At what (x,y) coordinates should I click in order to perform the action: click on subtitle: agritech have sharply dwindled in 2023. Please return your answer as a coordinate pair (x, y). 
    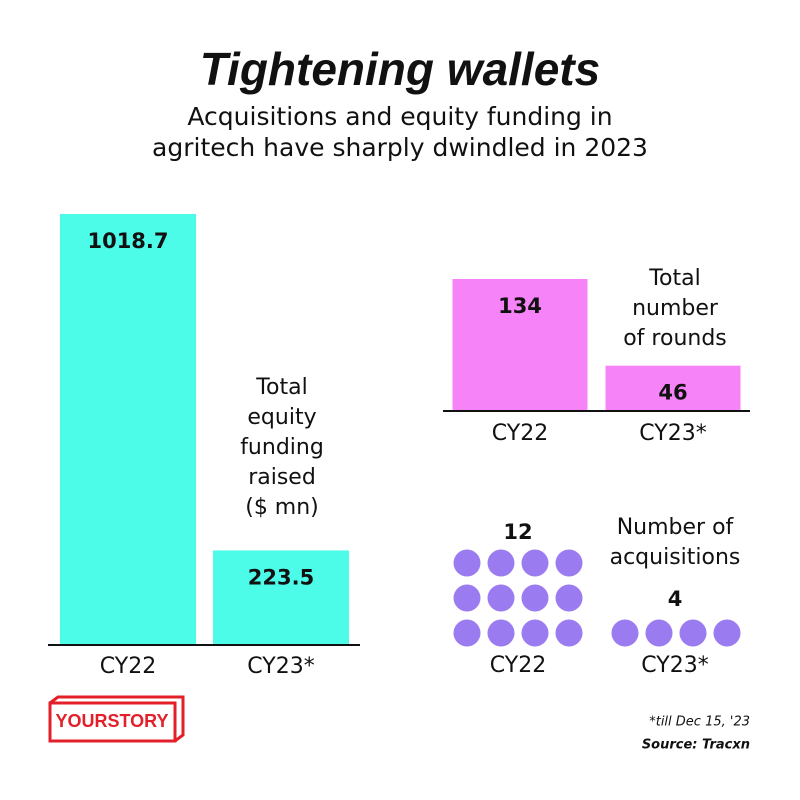
    Looking at the image, I should click on (400, 147).